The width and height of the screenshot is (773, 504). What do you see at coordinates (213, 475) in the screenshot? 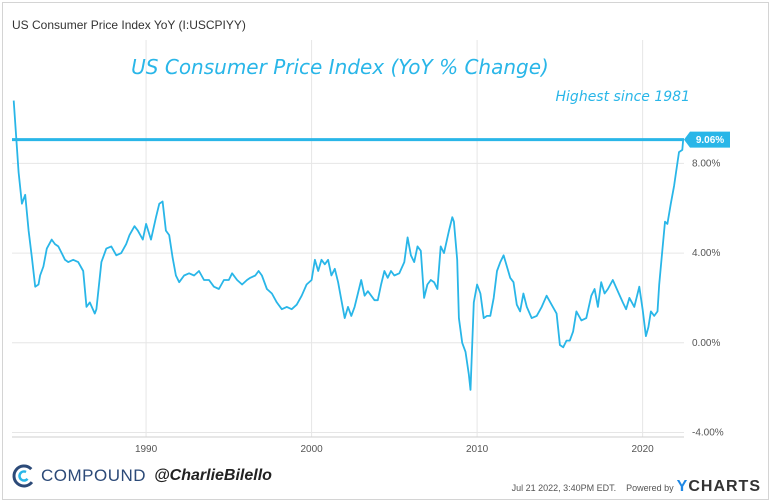
I see `author-handle: @CharlieBilello` at bounding box center [213, 475].